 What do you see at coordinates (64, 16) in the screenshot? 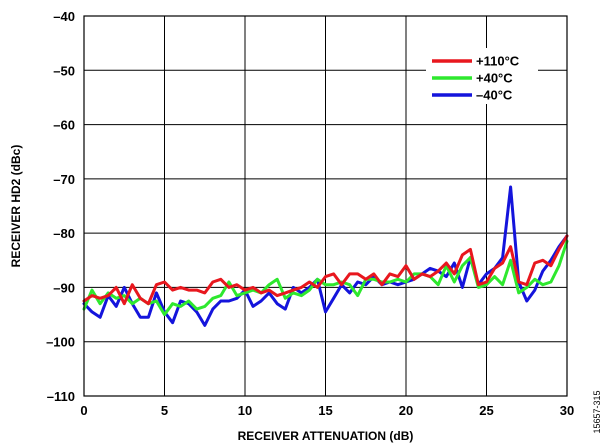
I see `y-tick-label: –40` at bounding box center [64, 16].